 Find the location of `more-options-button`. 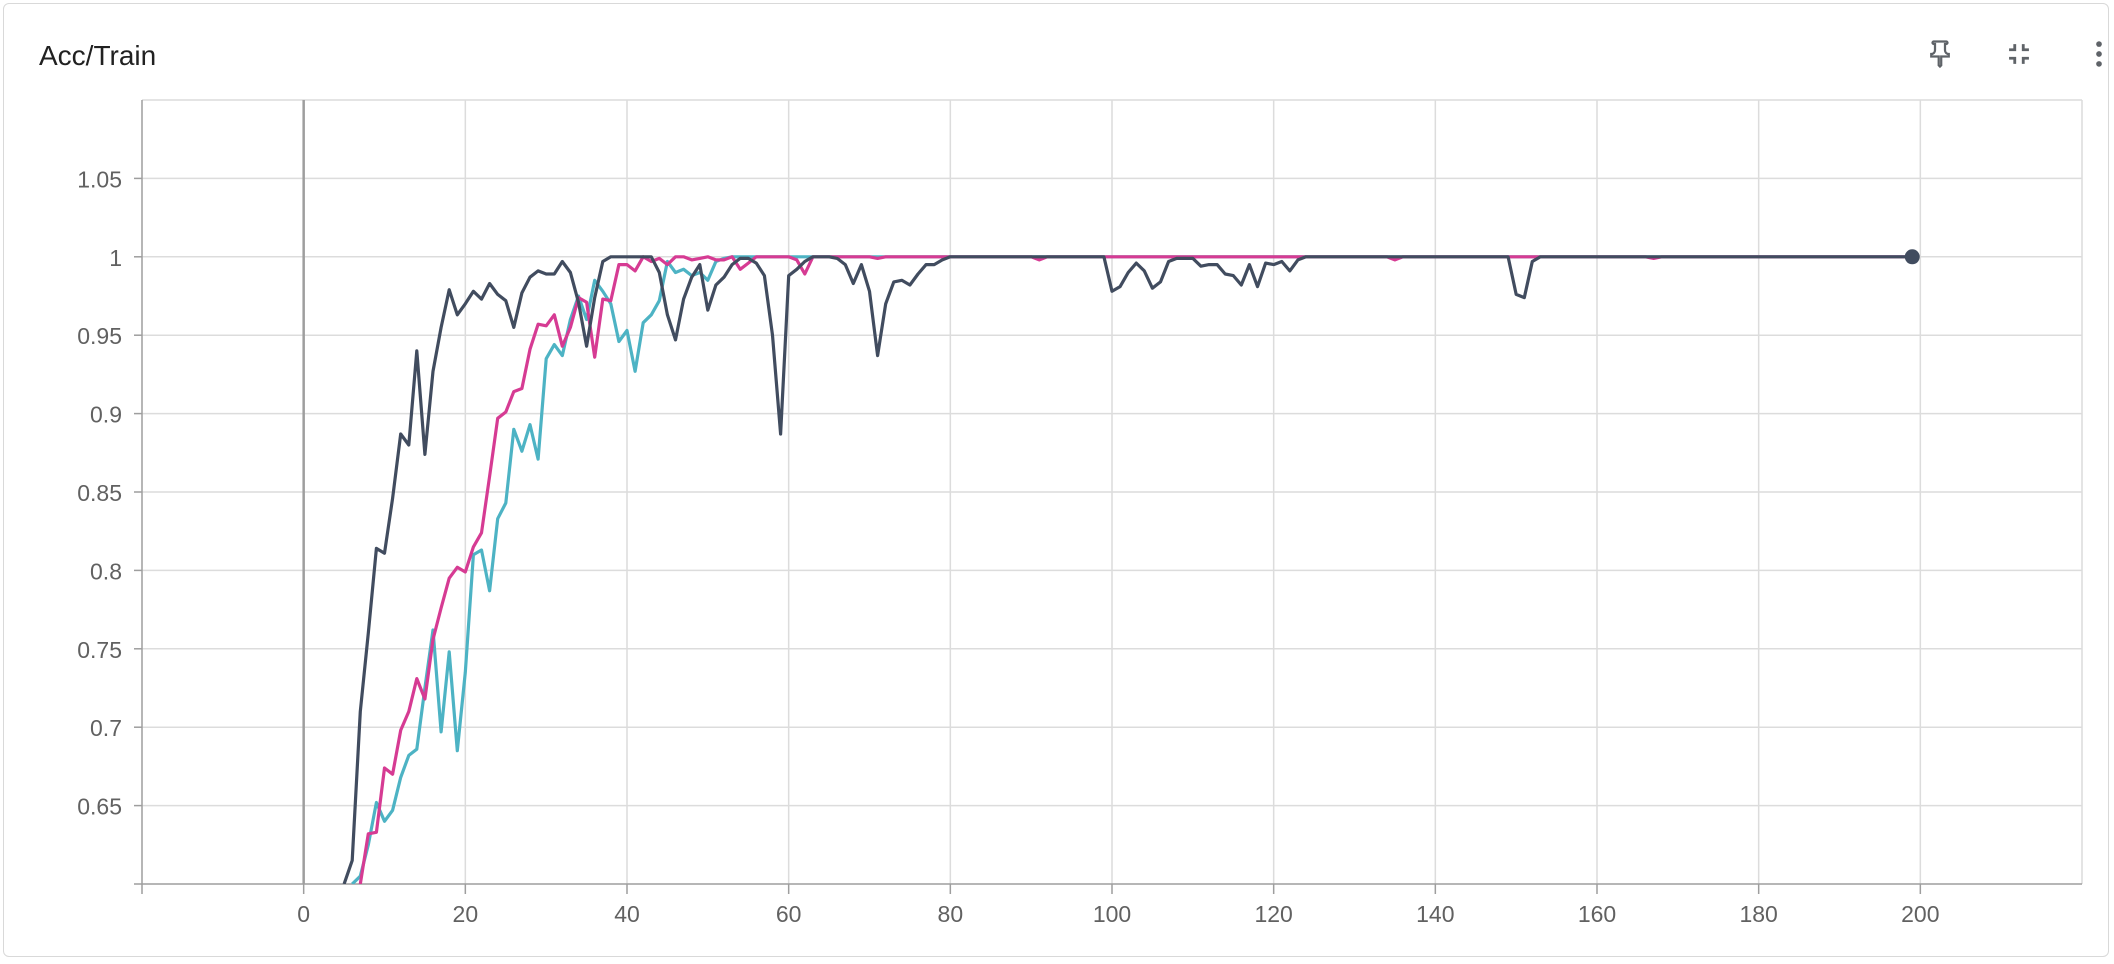

more-options-button is located at coordinates (2094, 56).